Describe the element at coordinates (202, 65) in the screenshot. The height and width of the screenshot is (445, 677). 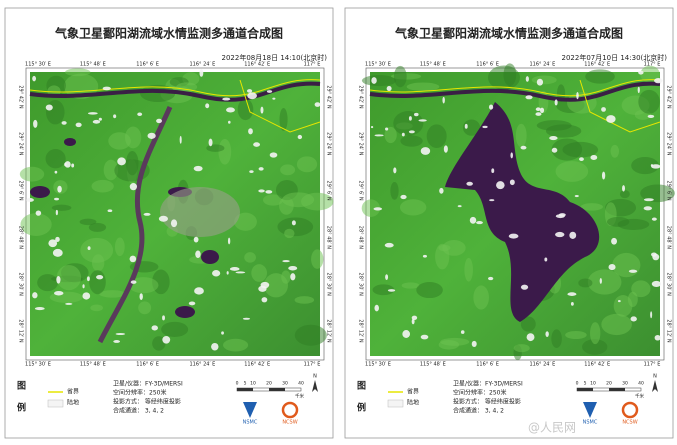
I see `longitude-label: 116° 24′ E` at that location.